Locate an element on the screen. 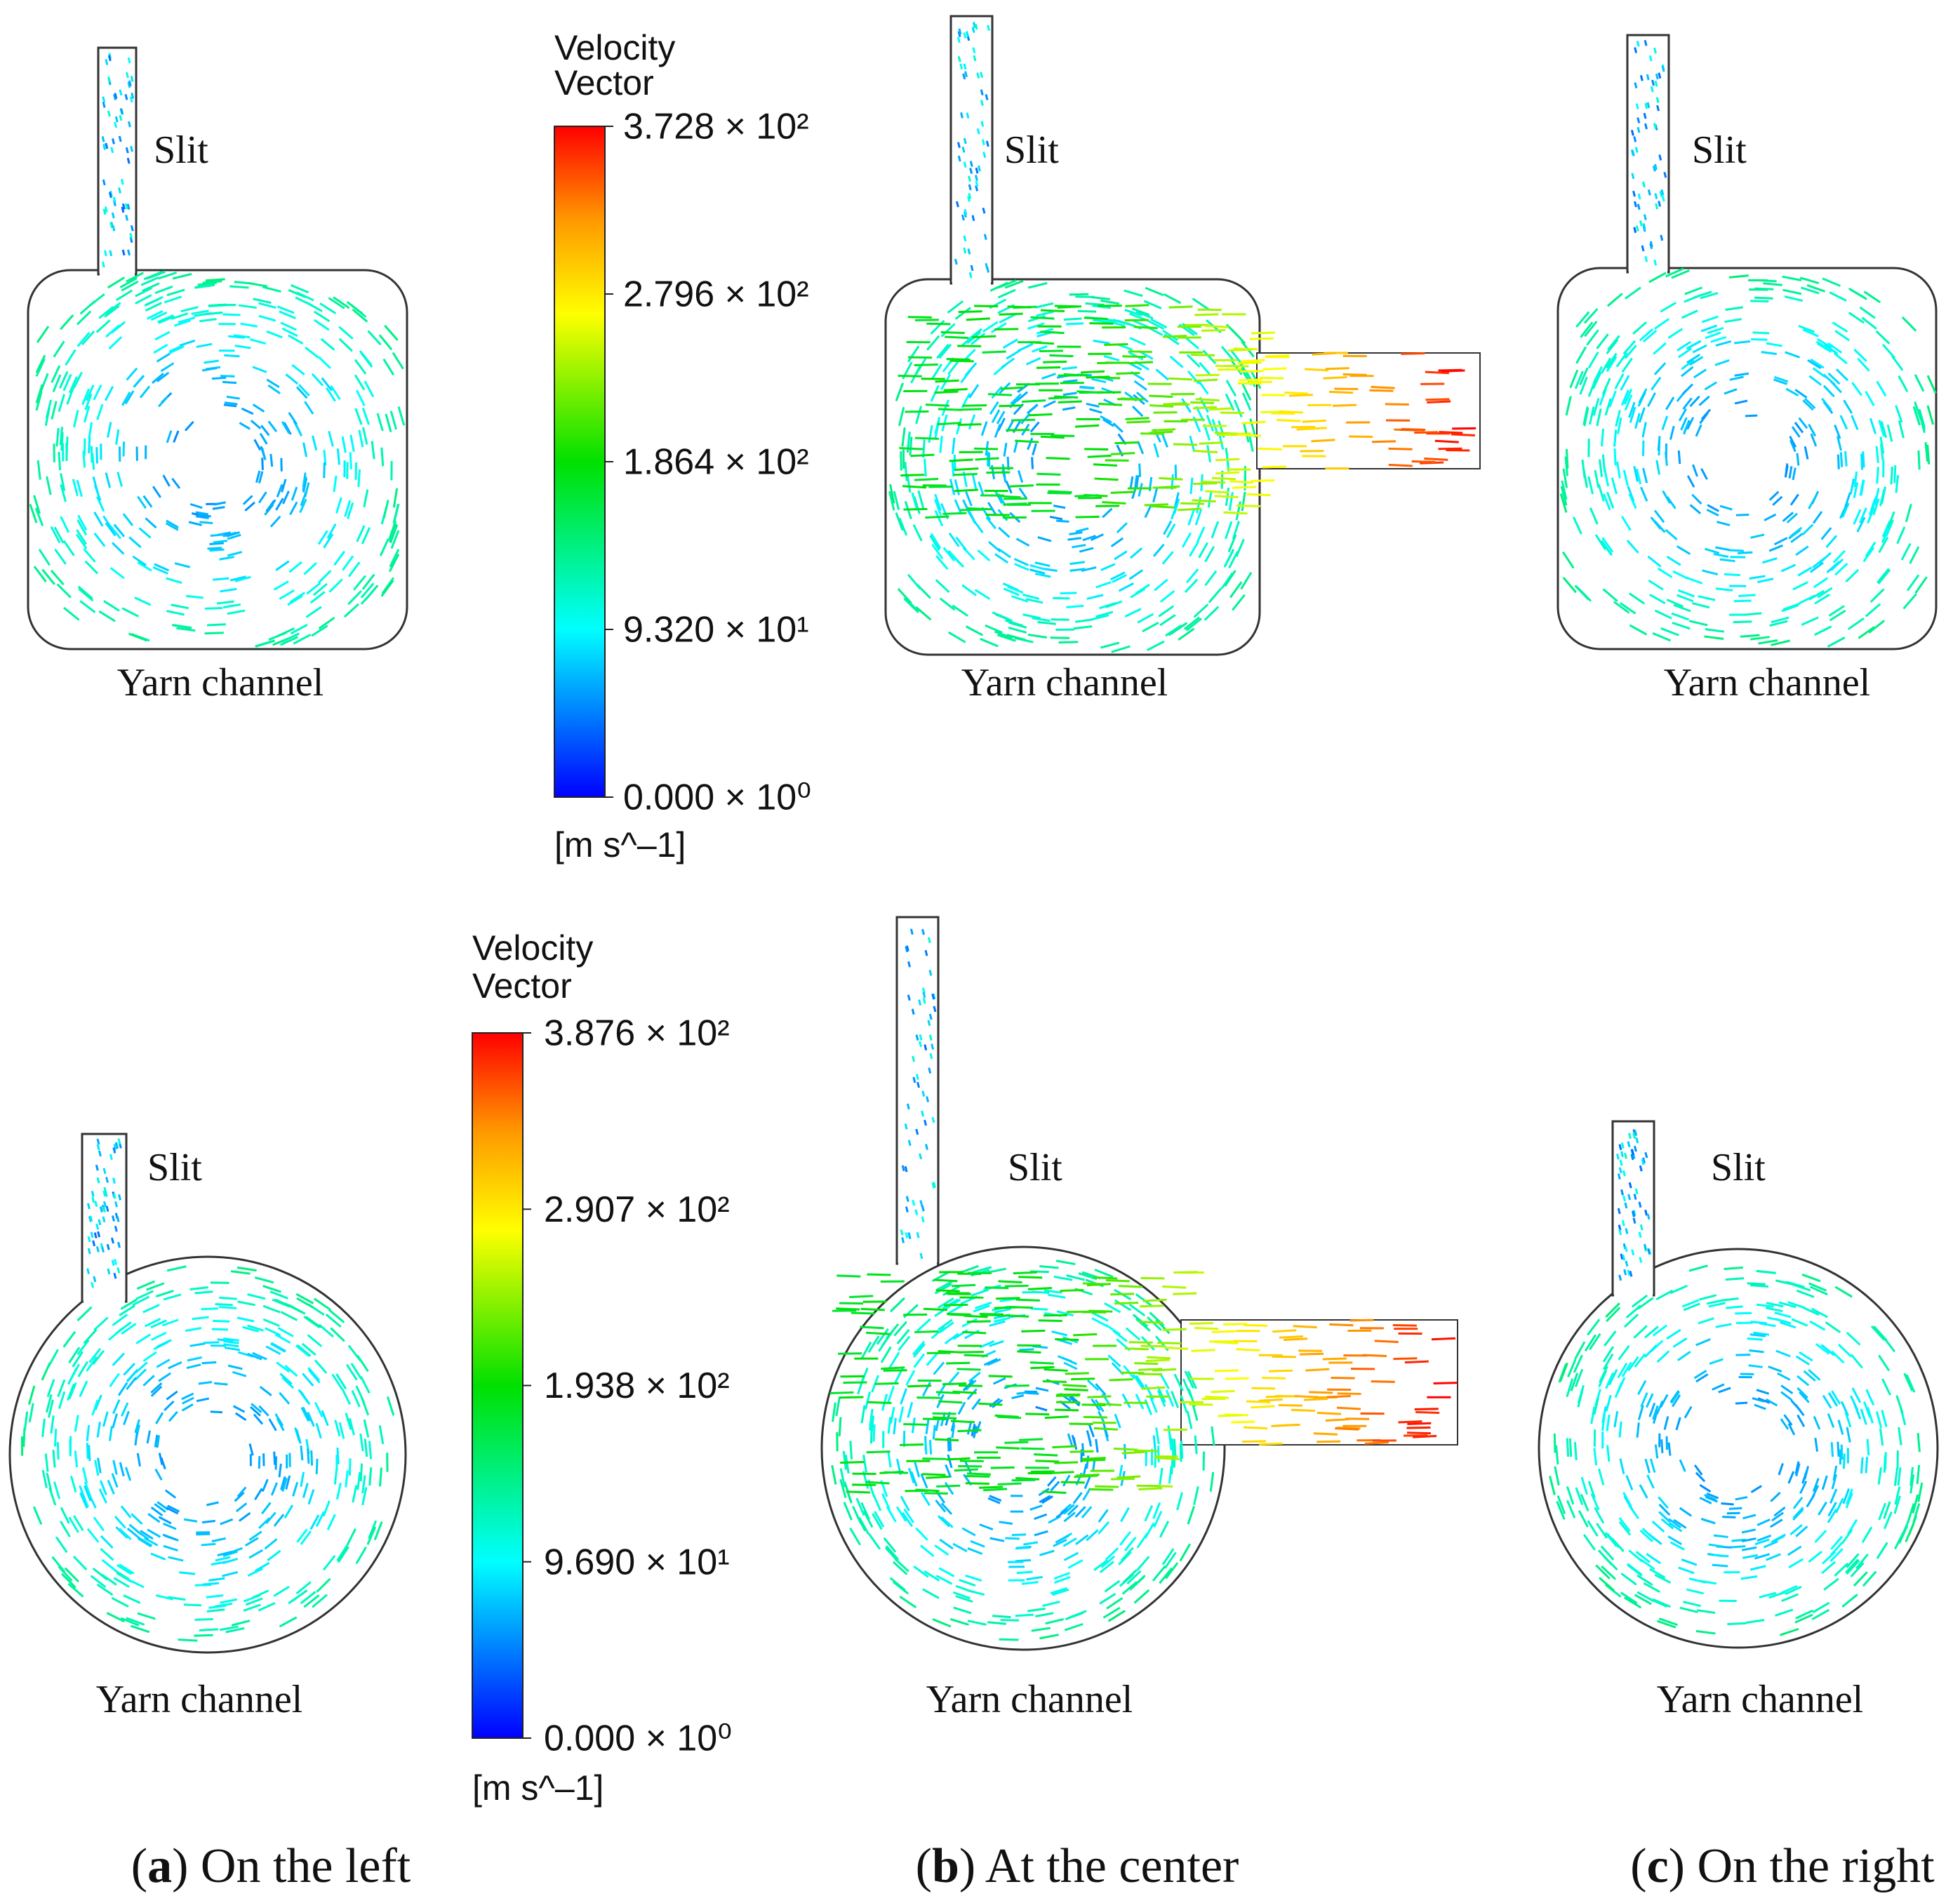 This screenshot has height=1896, width=1960. color-bar is located at coordinates (580, 462).